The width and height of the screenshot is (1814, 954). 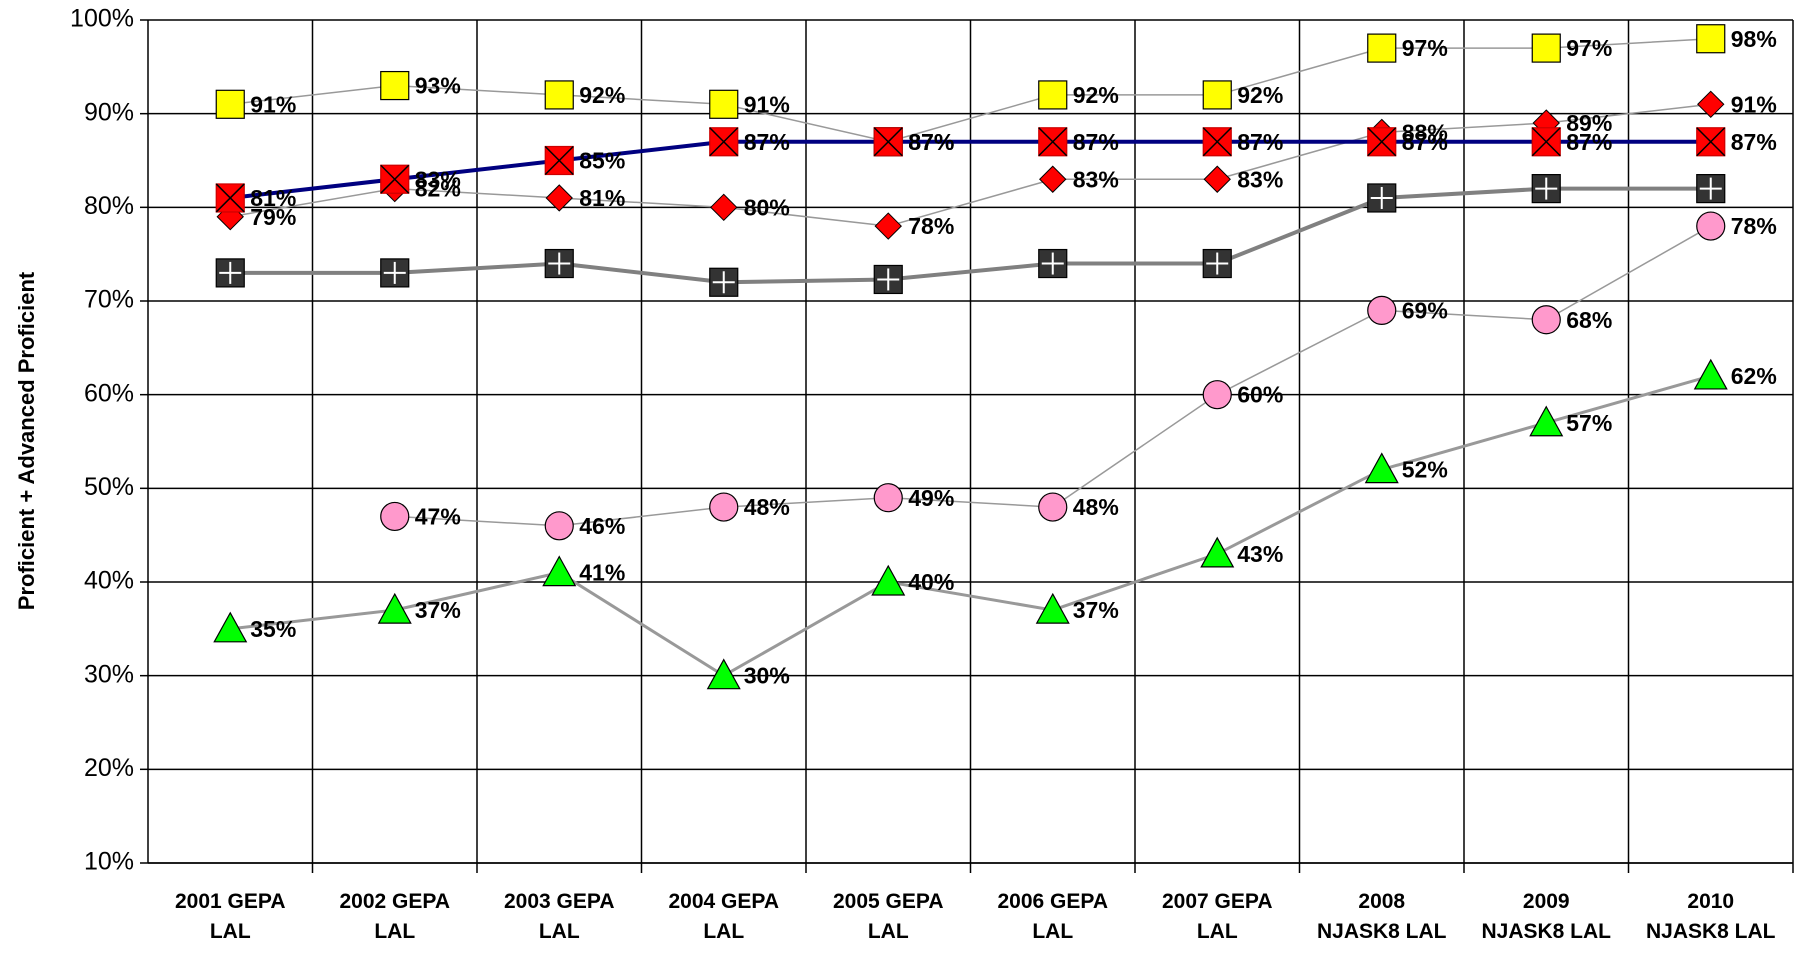 What do you see at coordinates (109, 487) in the screenshot?
I see `y-tick-label: 50%` at bounding box center [109, 487].